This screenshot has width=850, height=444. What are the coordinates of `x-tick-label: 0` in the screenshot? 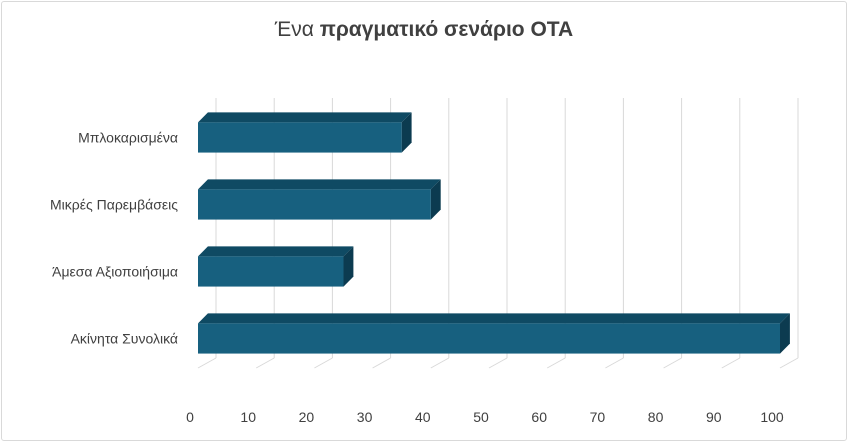 It's located at (190, 417).